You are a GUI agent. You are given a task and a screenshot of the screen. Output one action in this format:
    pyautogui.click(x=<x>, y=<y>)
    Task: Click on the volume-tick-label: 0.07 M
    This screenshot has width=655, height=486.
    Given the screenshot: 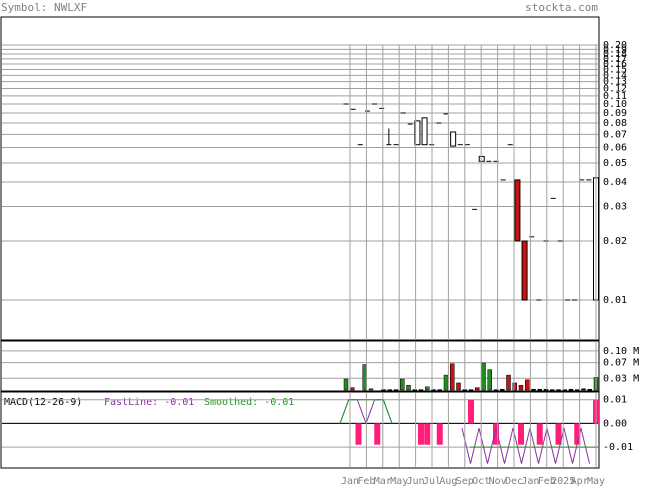 What is the action you would take?
    pyautogui.click(x=621, y=363)
    